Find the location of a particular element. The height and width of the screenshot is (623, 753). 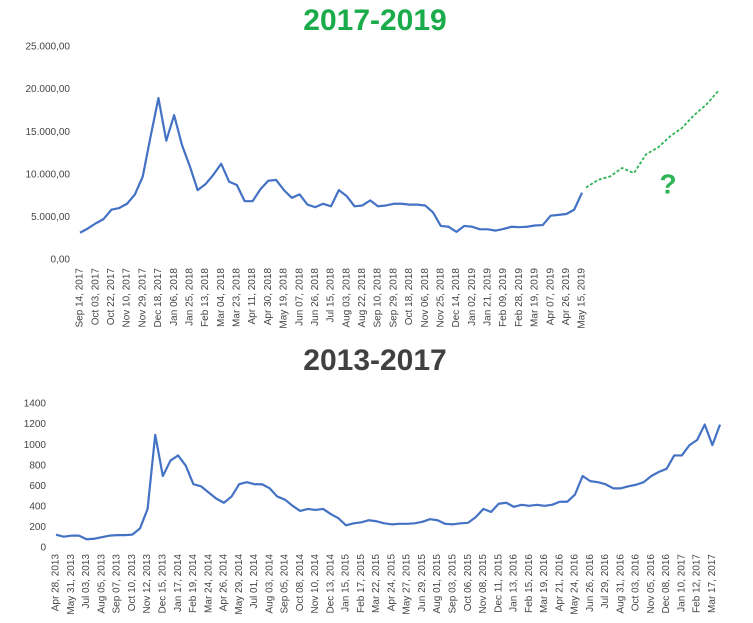

x-tick-label: May 29, 2014 is located at coordinates (239, 584).